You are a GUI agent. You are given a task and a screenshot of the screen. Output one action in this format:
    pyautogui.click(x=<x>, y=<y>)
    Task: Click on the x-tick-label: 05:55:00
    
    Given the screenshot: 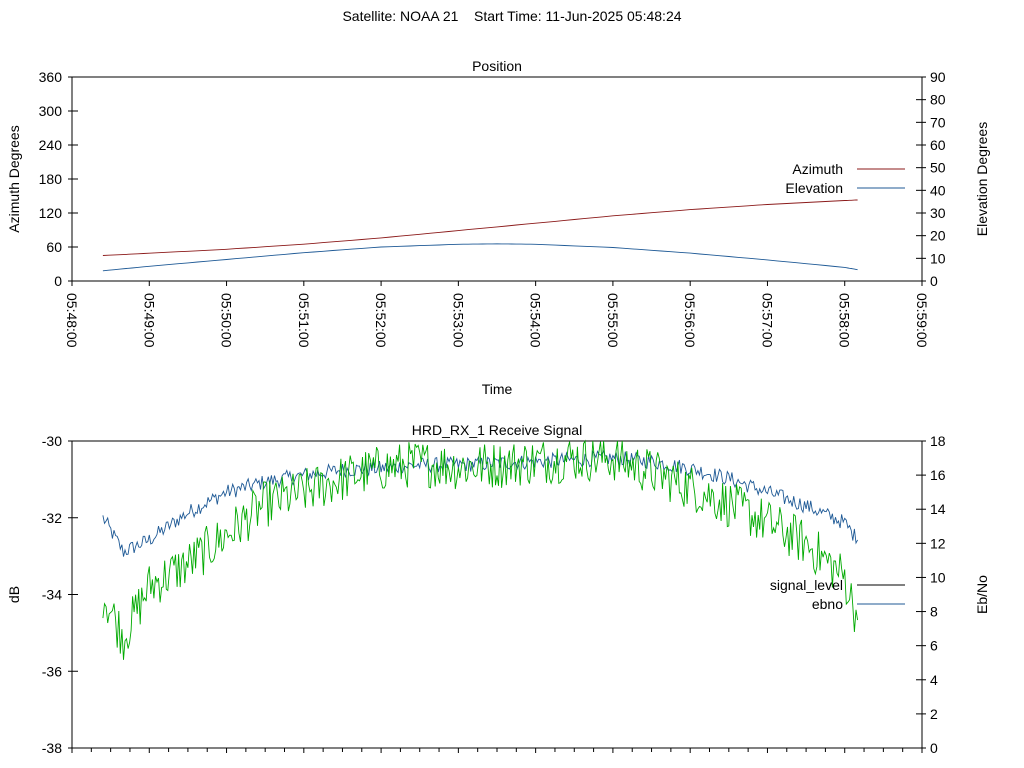 What is the action you would take?
    pyautogui.click(x=613, y=320)
    